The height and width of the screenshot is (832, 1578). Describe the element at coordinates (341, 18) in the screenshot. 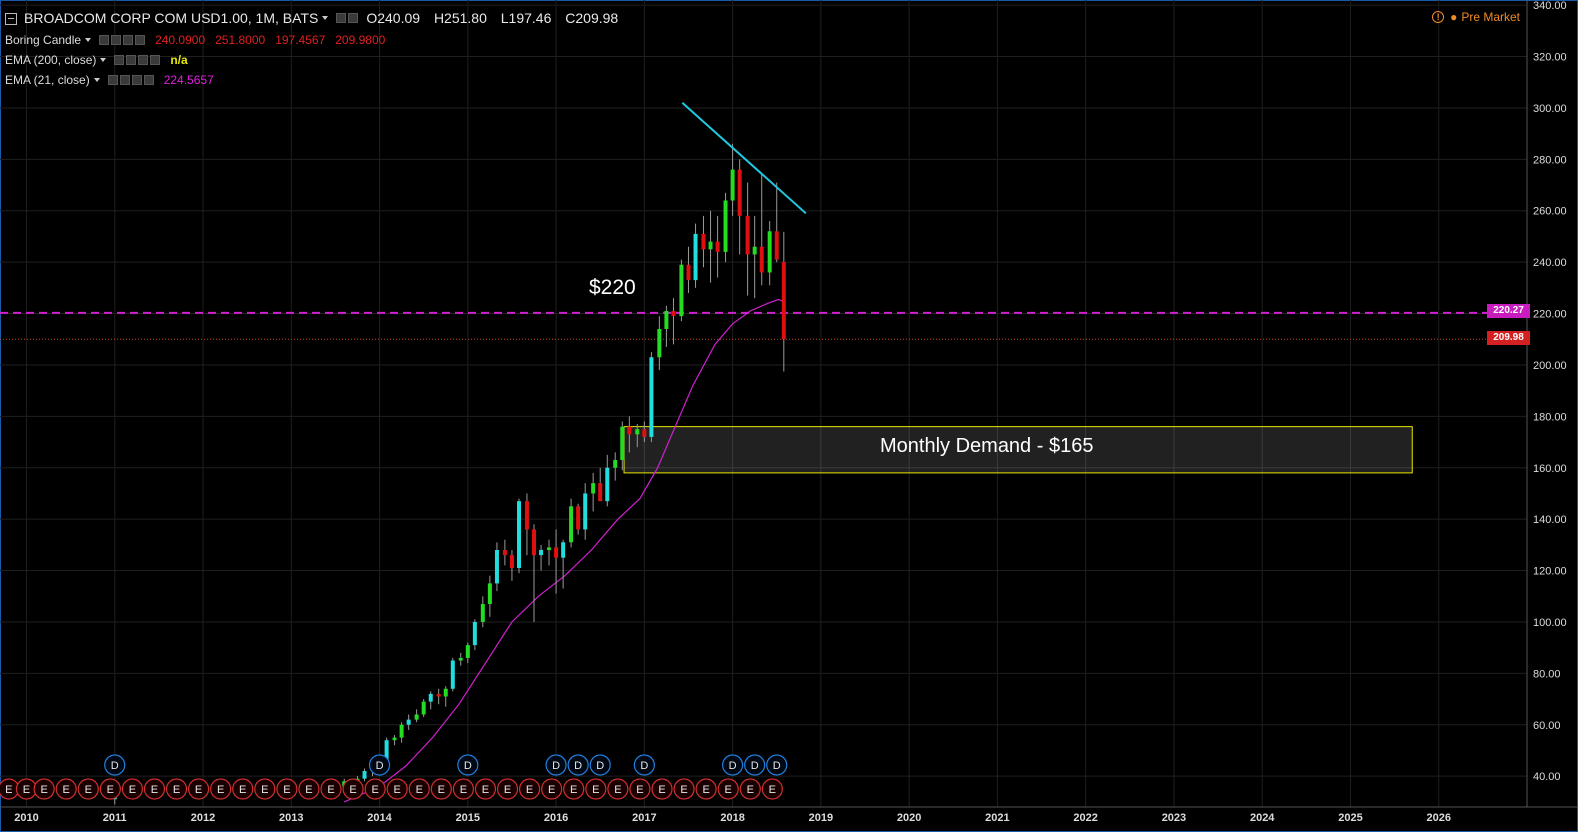

I see `settings-icon` at that location.